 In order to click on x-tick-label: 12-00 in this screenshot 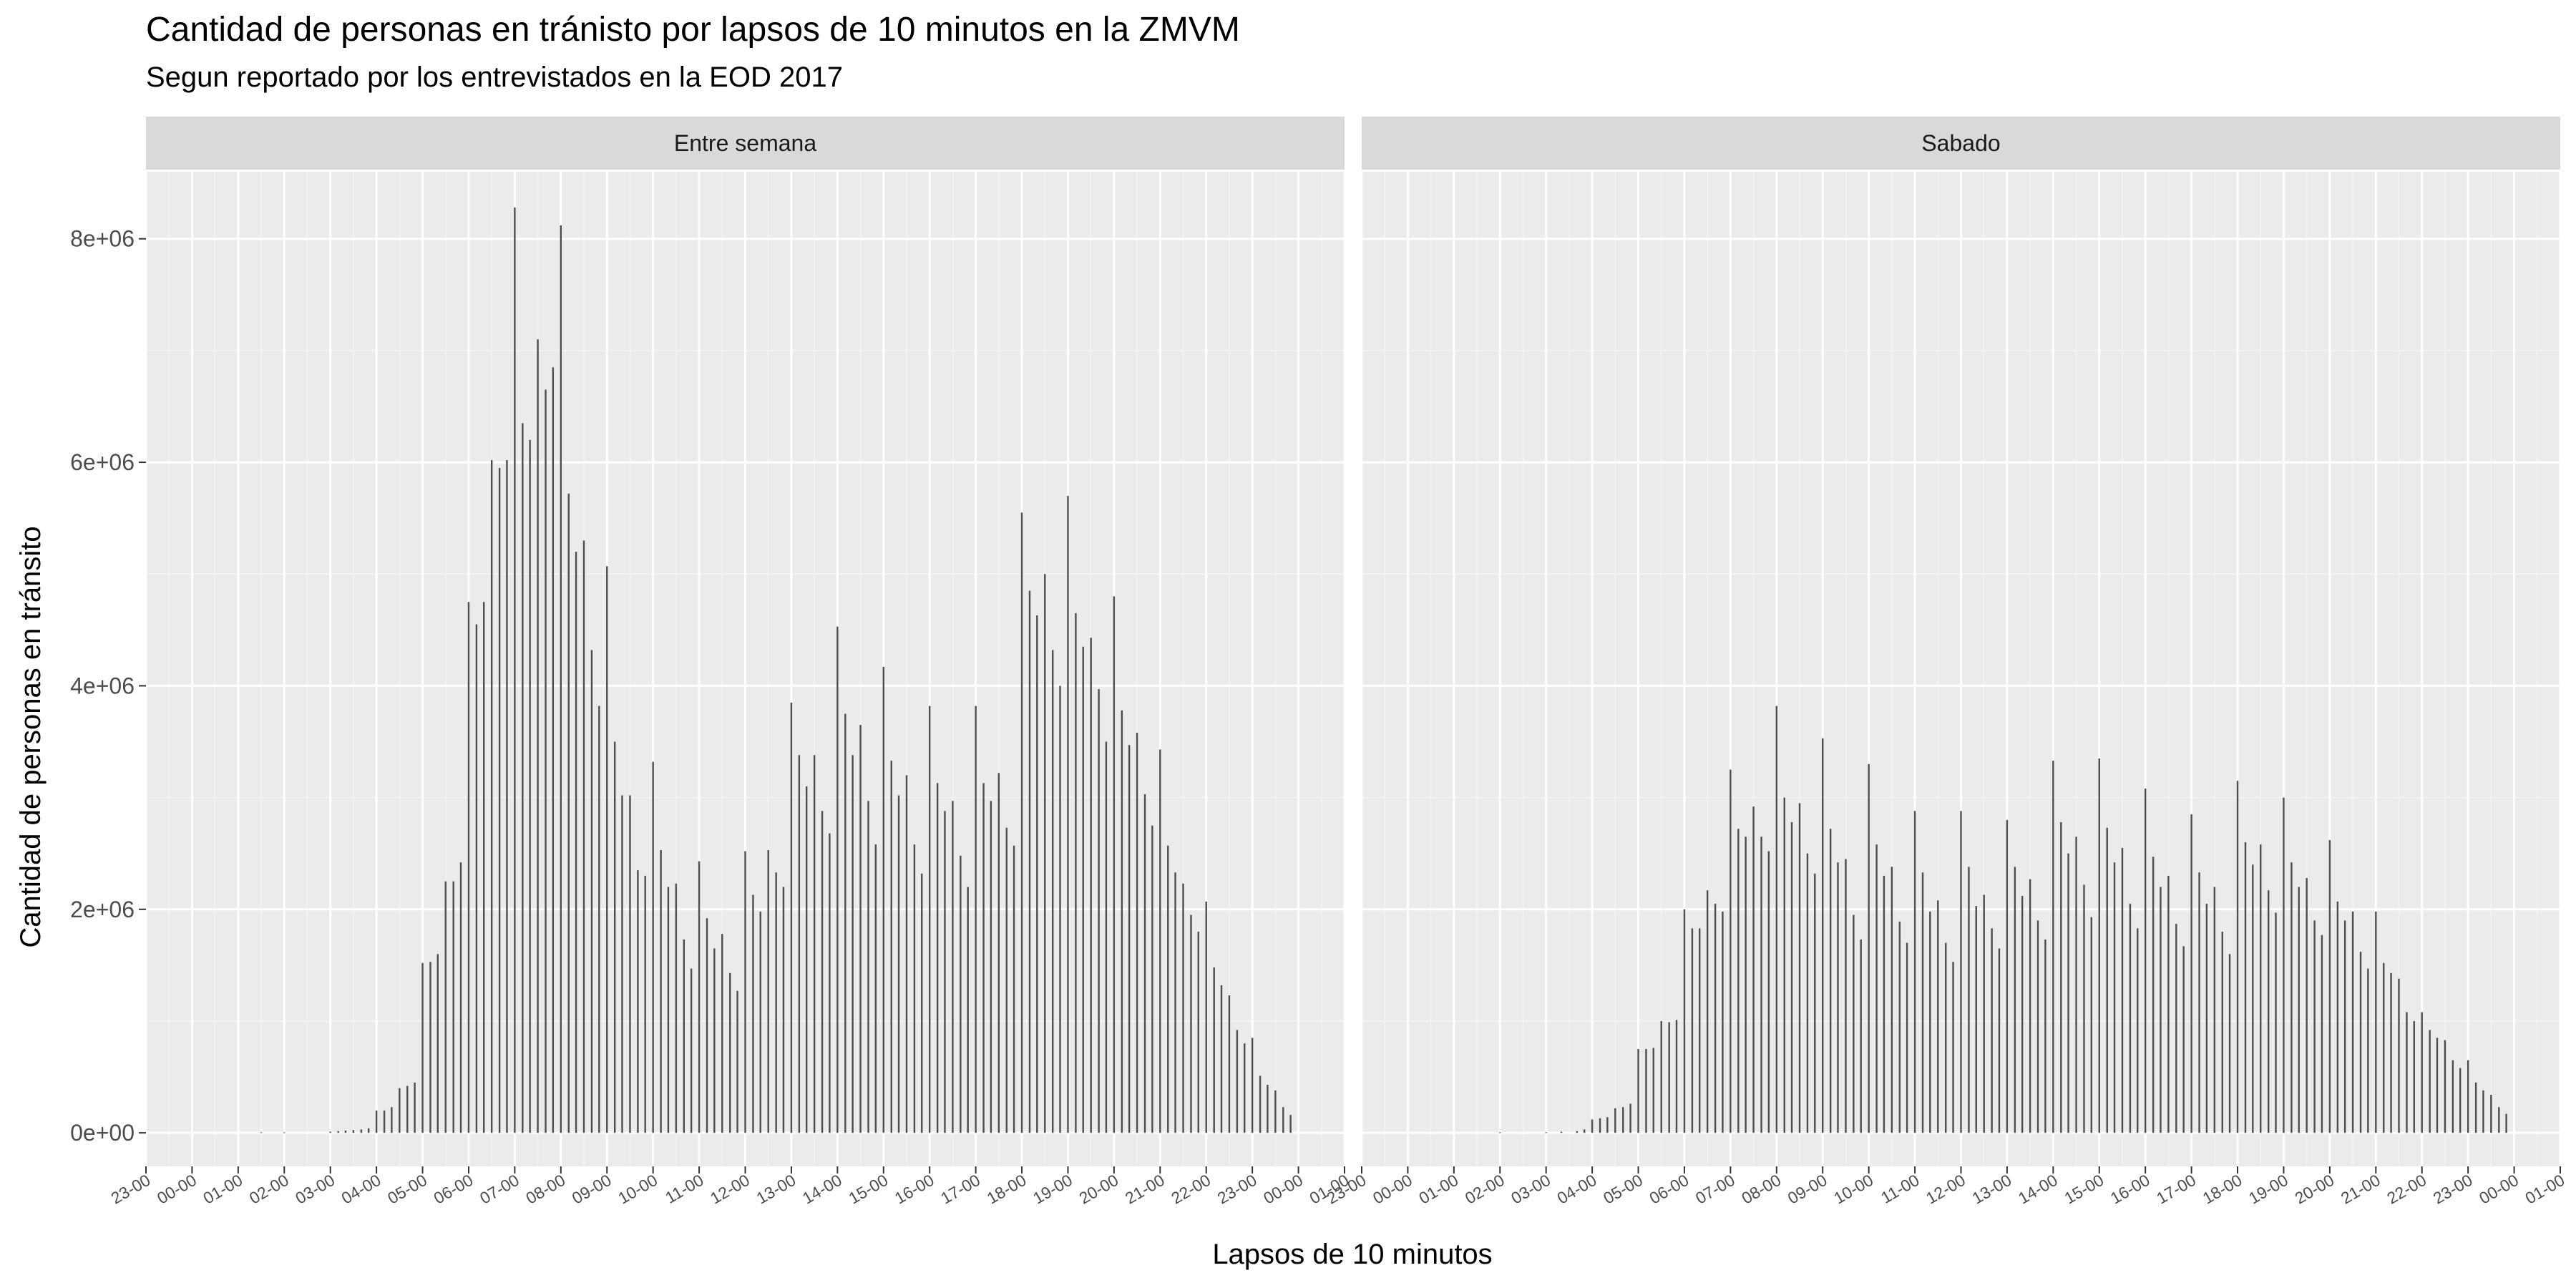, I will do `click(730, 1189)`.